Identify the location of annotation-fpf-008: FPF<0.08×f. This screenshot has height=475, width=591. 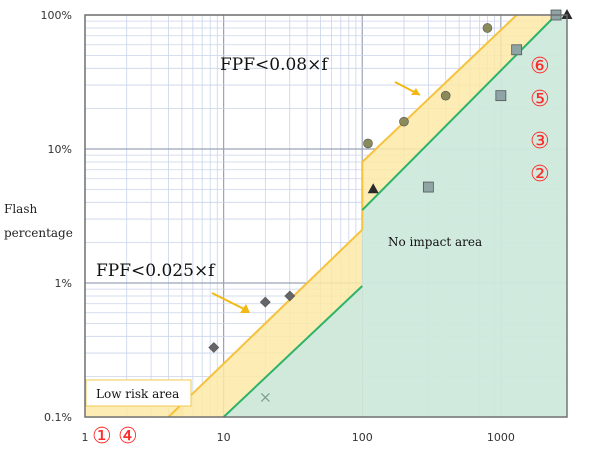
(274, 65).